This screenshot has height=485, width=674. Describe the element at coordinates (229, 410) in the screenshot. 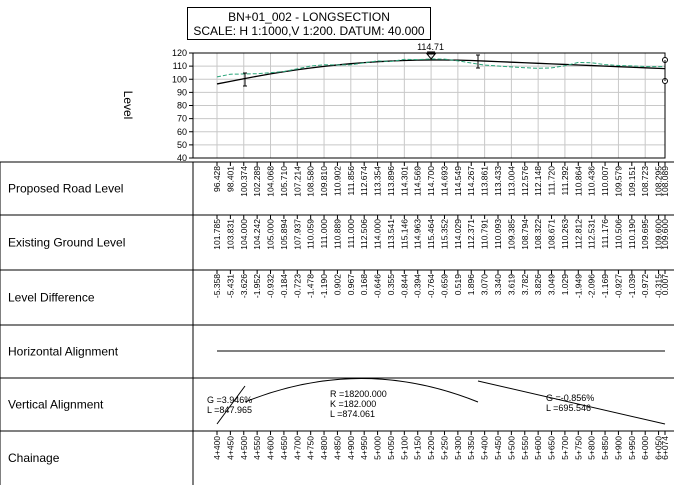

I see `grade-in-length: L =847.965` at that location.